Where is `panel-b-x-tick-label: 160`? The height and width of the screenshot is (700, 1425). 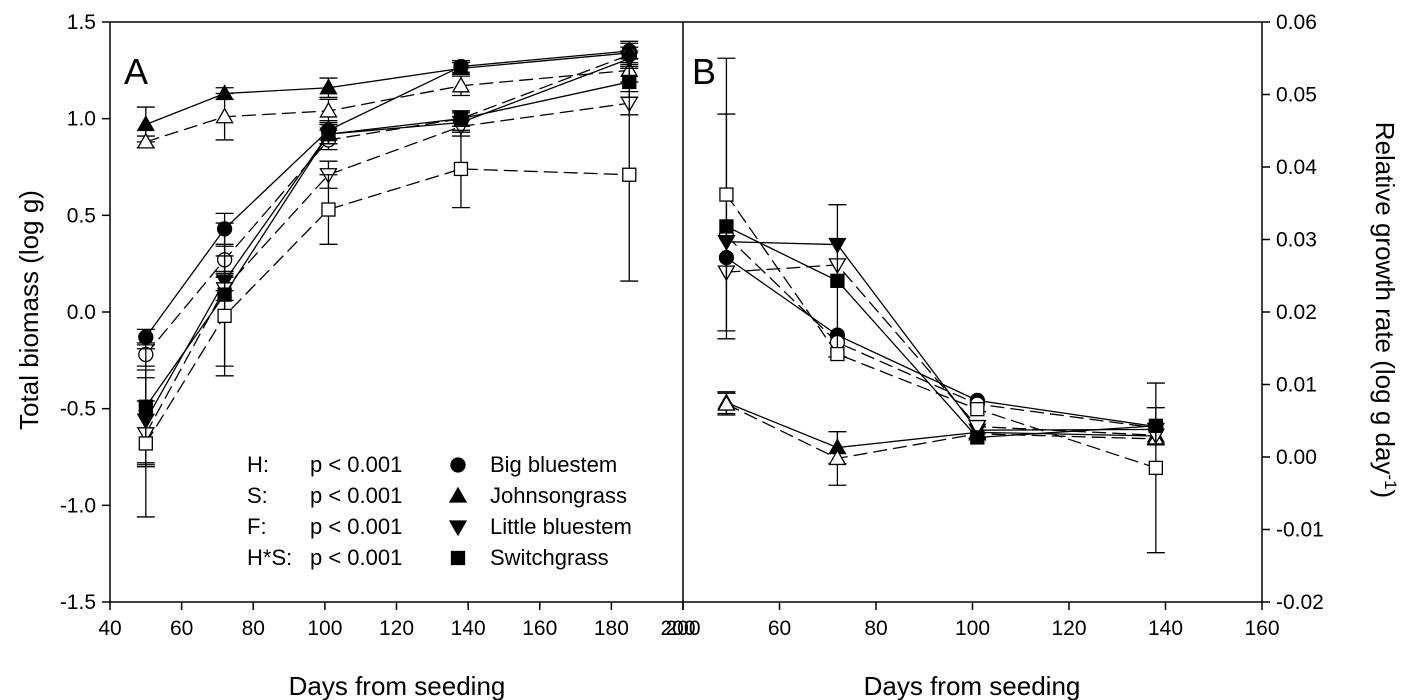 panel-b-x-tick-label: 160 is located at coordinates (1261, 628).